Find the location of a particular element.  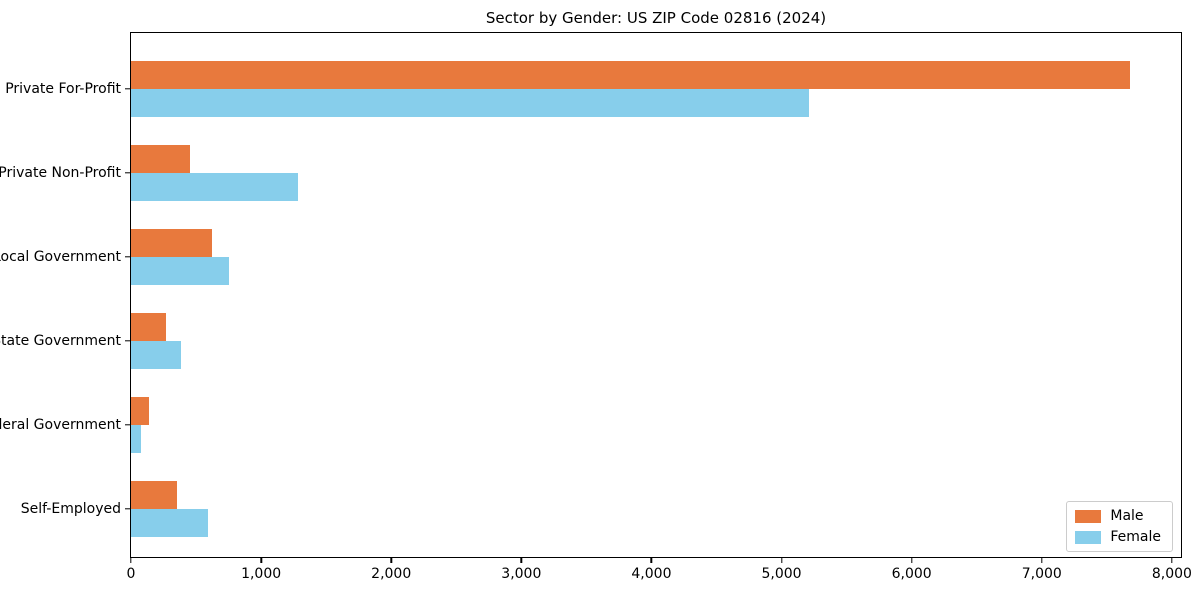

x-tick-label: 6,000 is located at coordinates (911, 574).